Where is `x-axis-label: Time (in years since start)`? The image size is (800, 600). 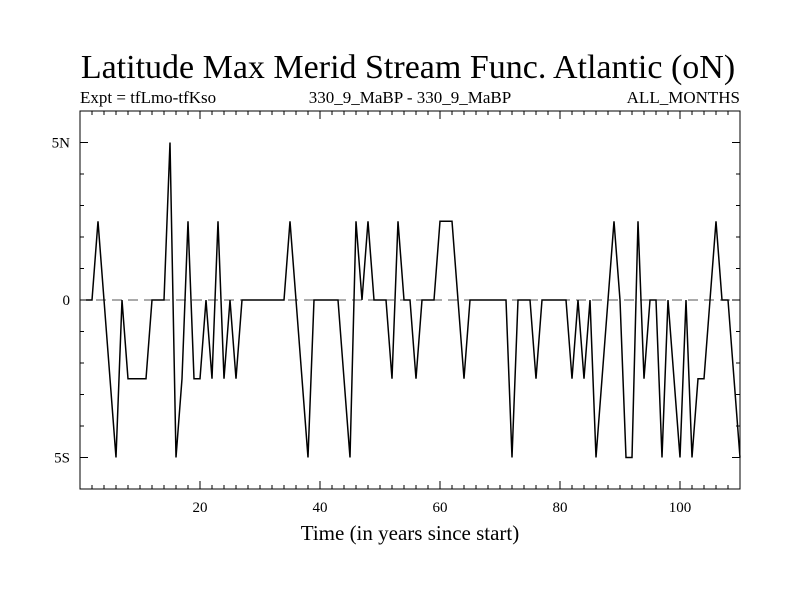 x-axis-label: Time (in years since start) is located at coordinates (410, 533).